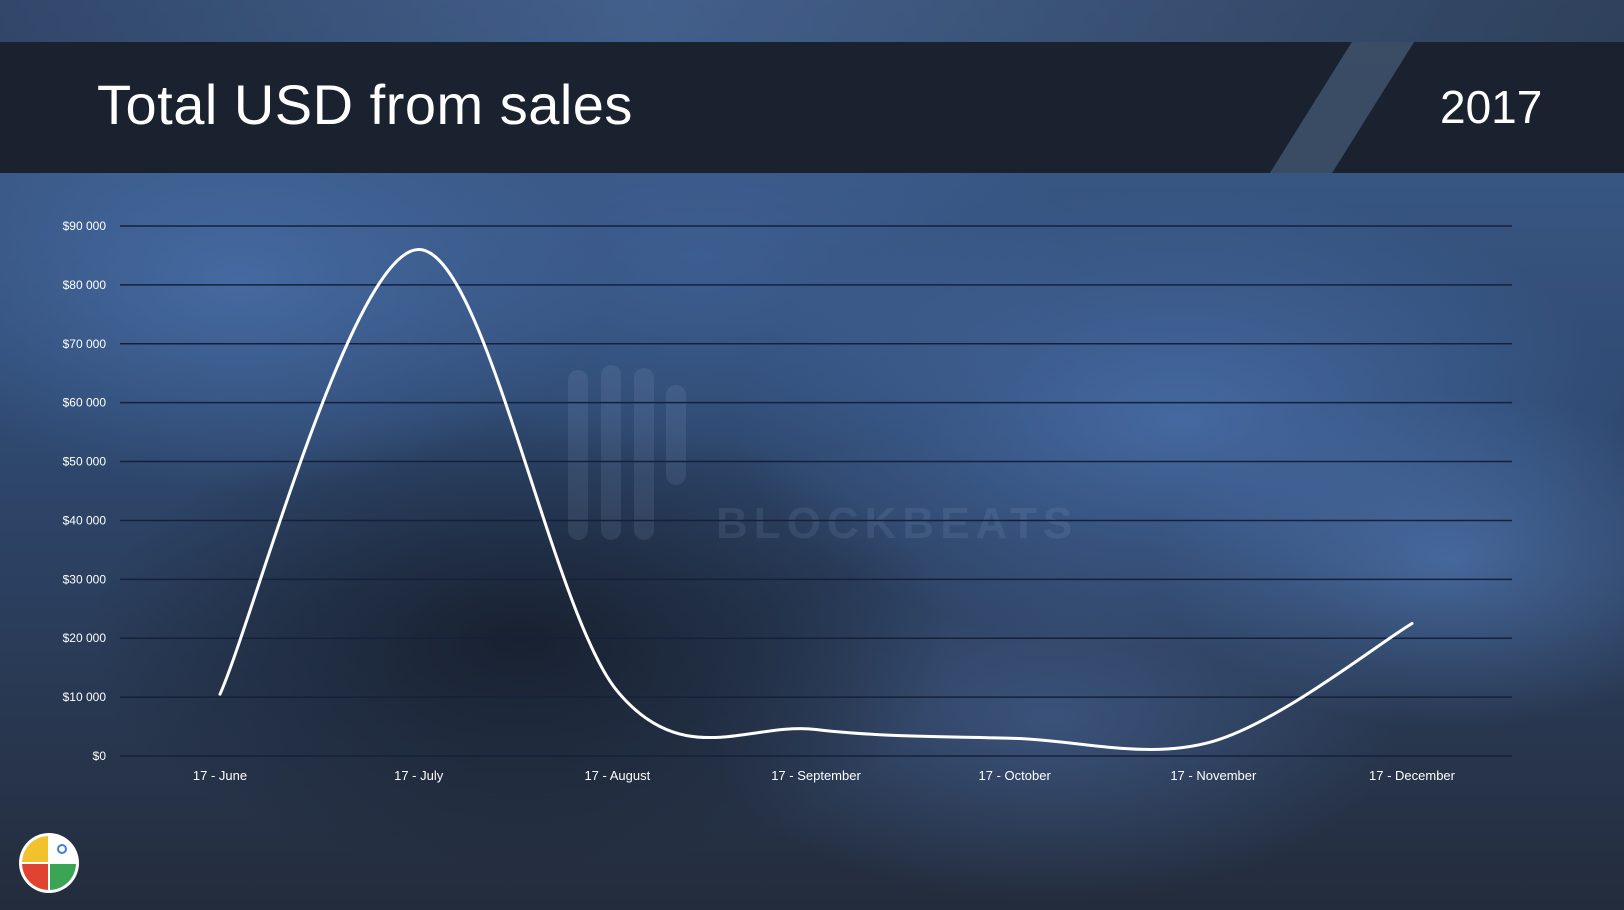 Image resolution: width=1624 pixels, height=910 pixels. What do you see at coordinates (1213, 775) in the screenshot?
I see `x-tick-label: 17 - November` at bounding box center [1213, 775].